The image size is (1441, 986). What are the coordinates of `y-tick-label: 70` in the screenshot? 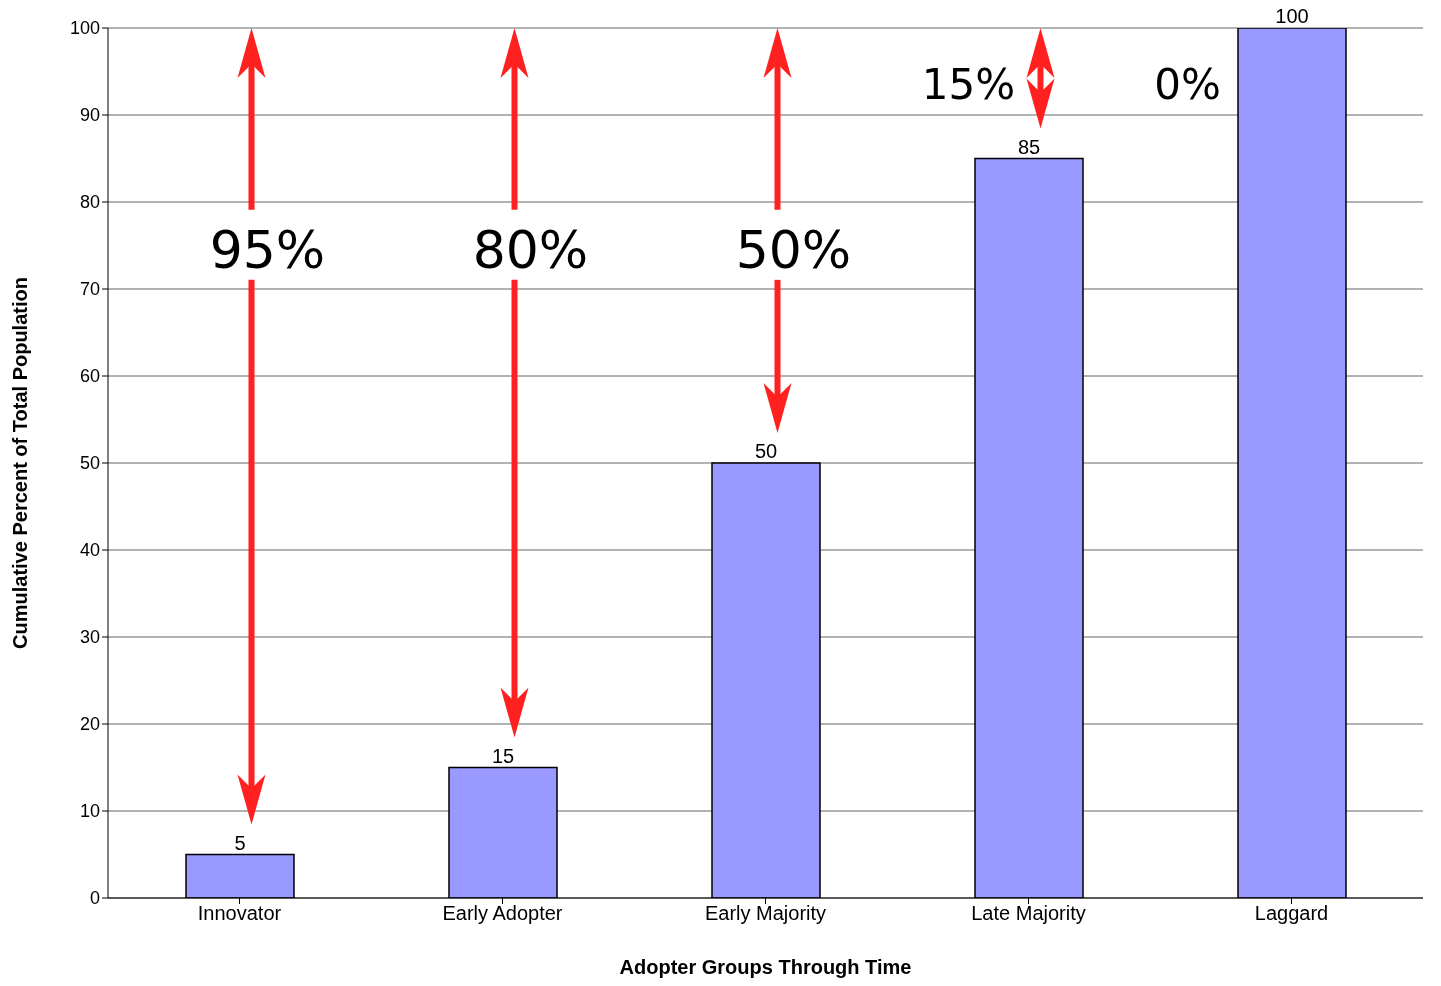 It's located at (89, 289).